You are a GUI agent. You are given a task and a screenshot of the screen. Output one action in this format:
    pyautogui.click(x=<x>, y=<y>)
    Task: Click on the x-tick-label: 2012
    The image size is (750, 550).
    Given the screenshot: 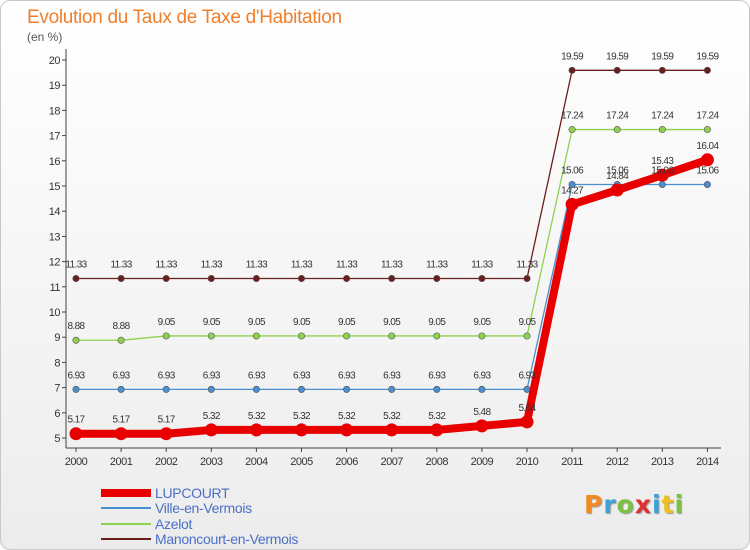 What is the action you would take?
    pyautogui.click(x=617, y=462)
    